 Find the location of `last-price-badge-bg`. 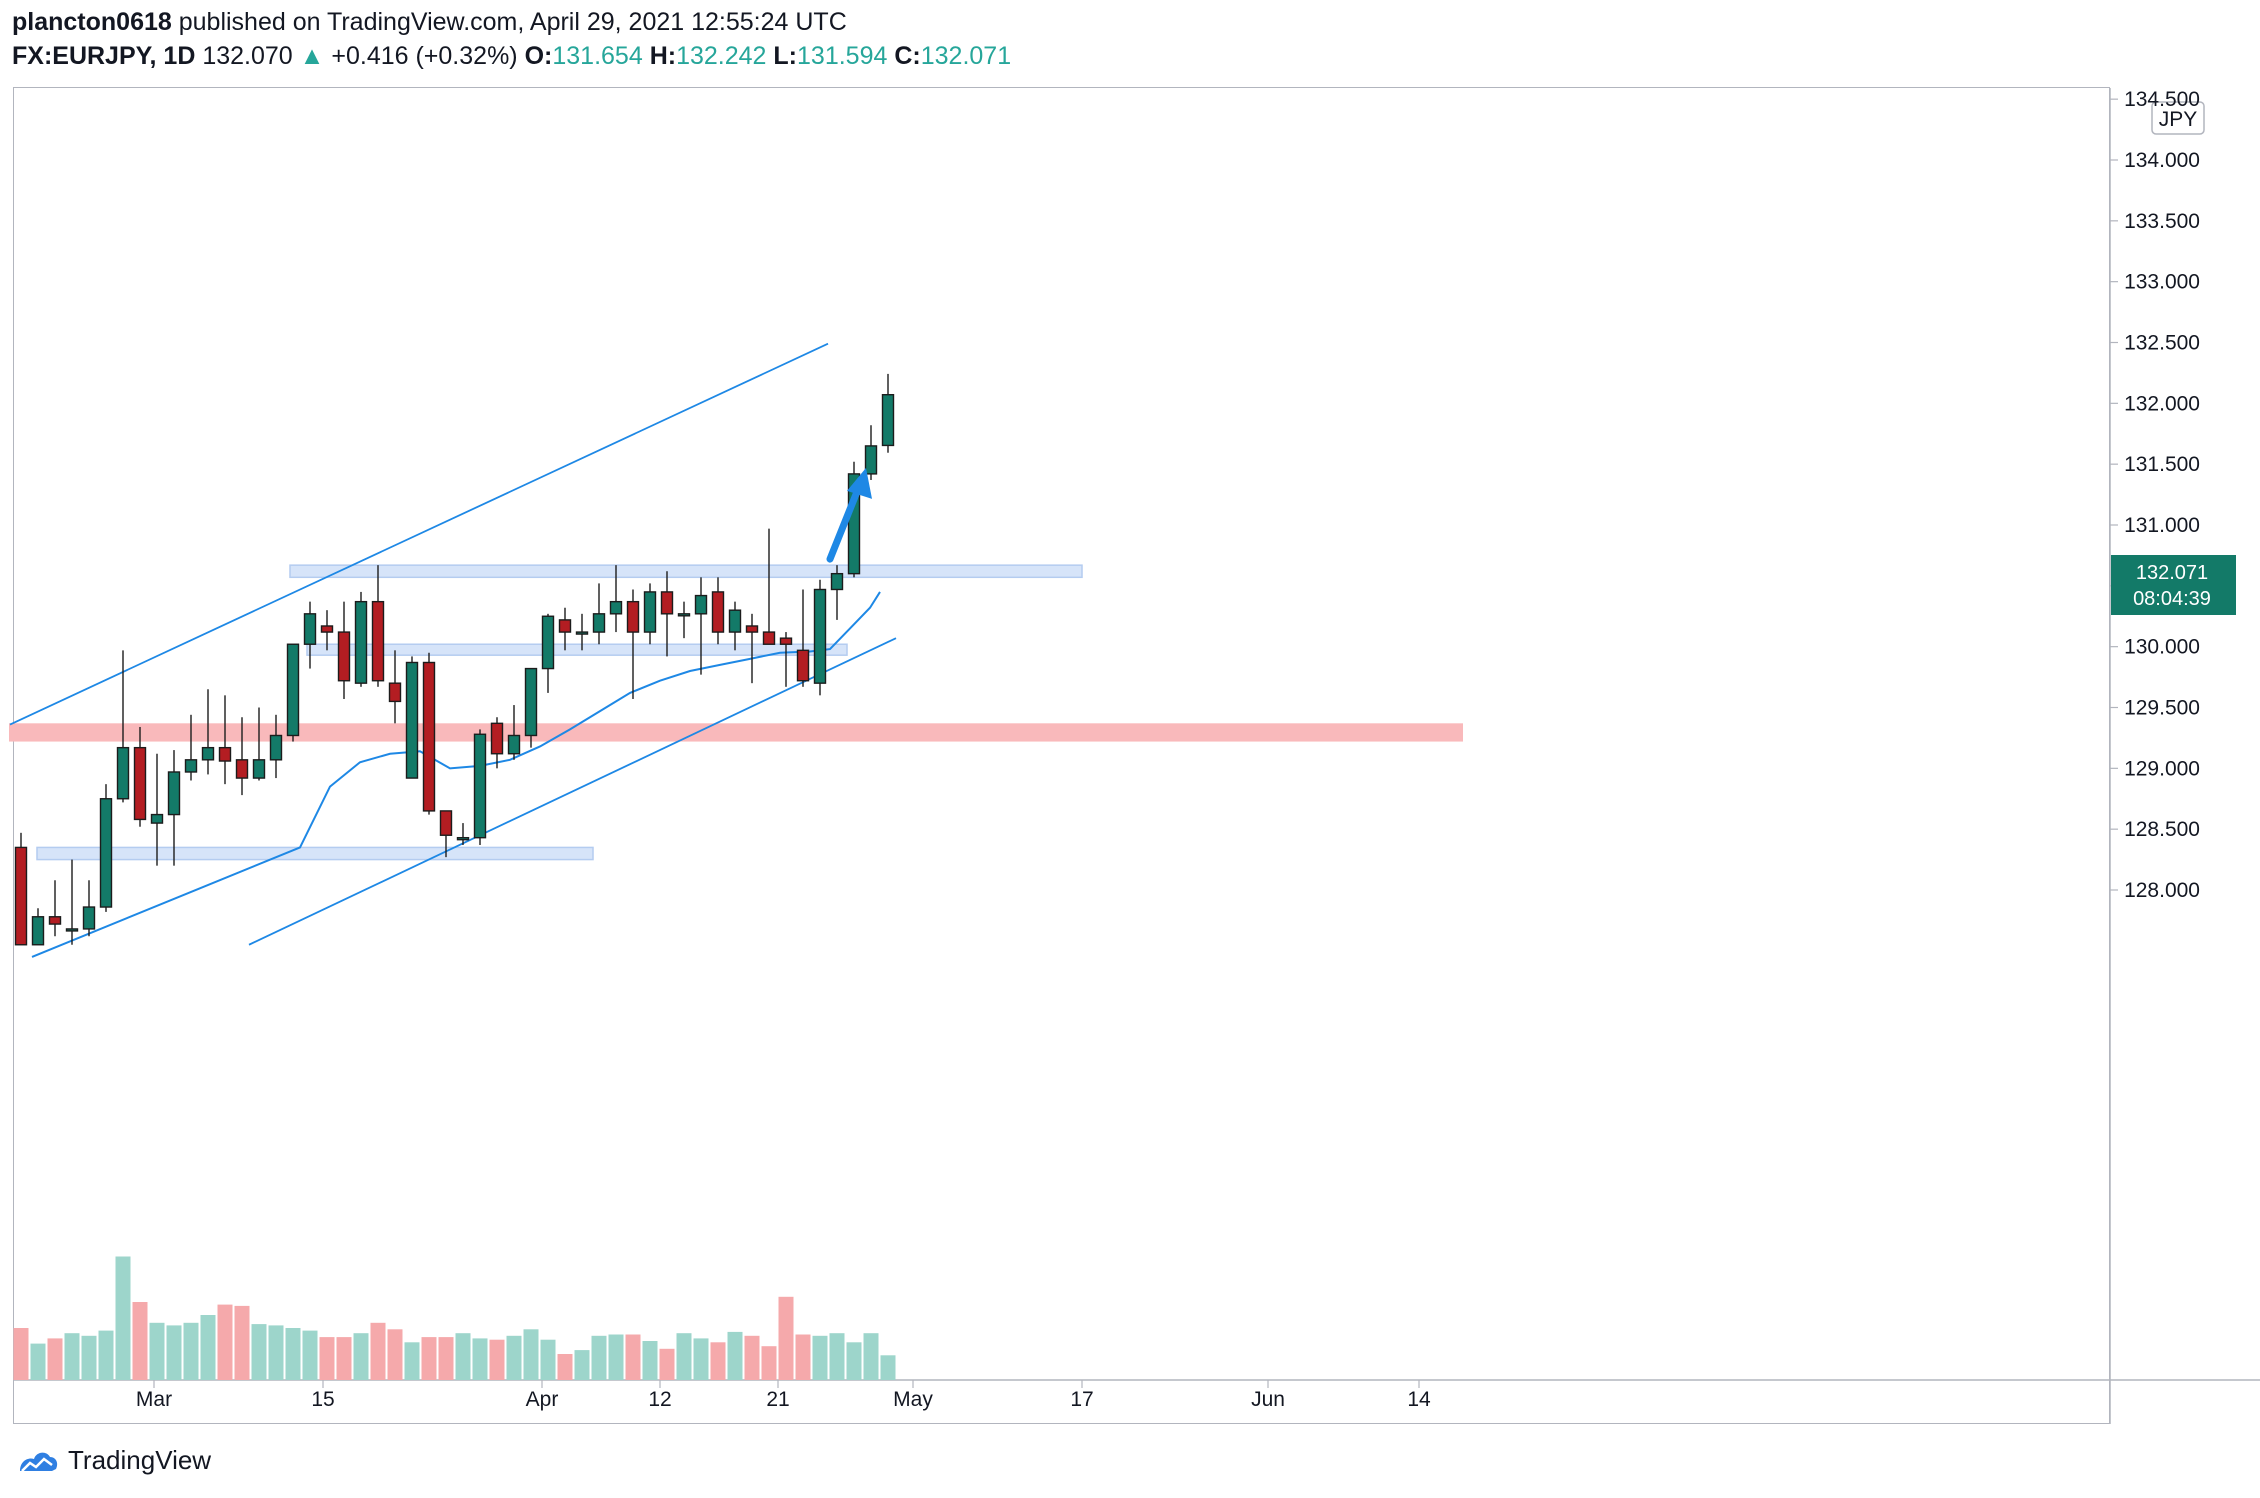

last-price-badge-bg is located at coordinates (2173, 585).